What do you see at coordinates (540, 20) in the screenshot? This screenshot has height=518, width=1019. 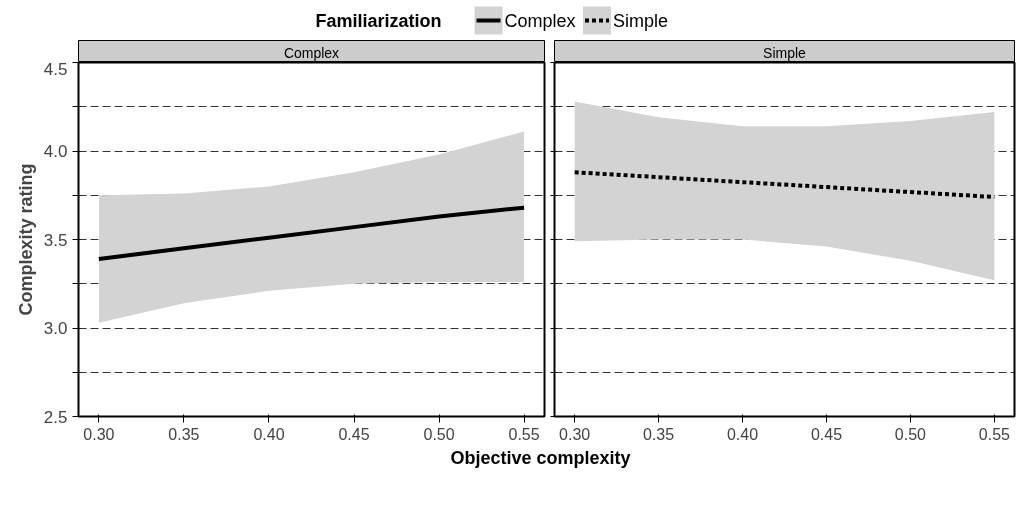 I see `legend-label: Complex` at bounding box center [540, 20].